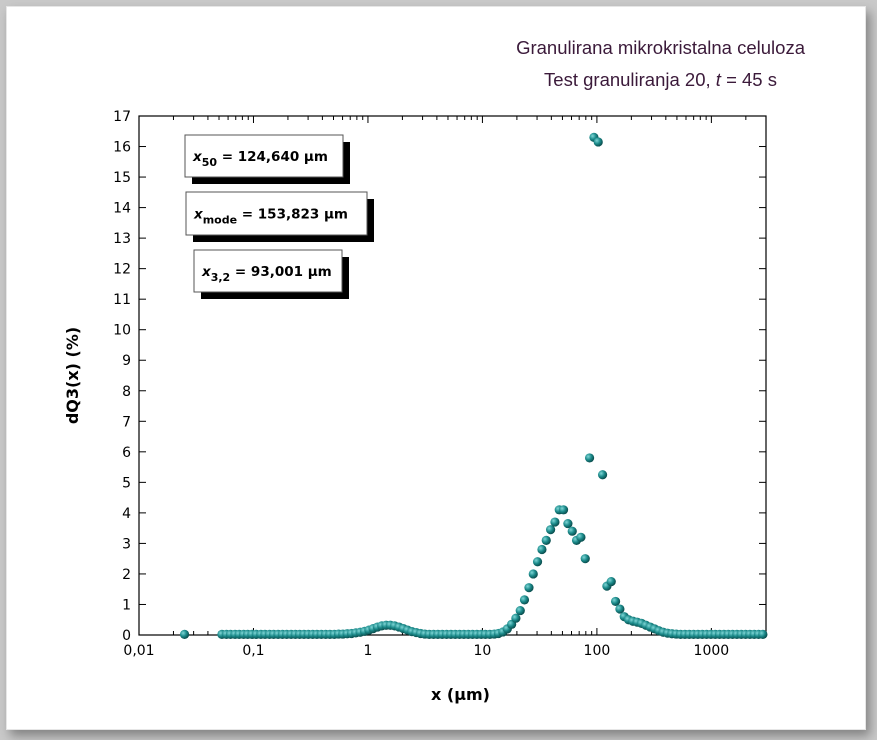 The image size is (877, 740). I want to click on y-tick-label: 13, so click(122, 239).